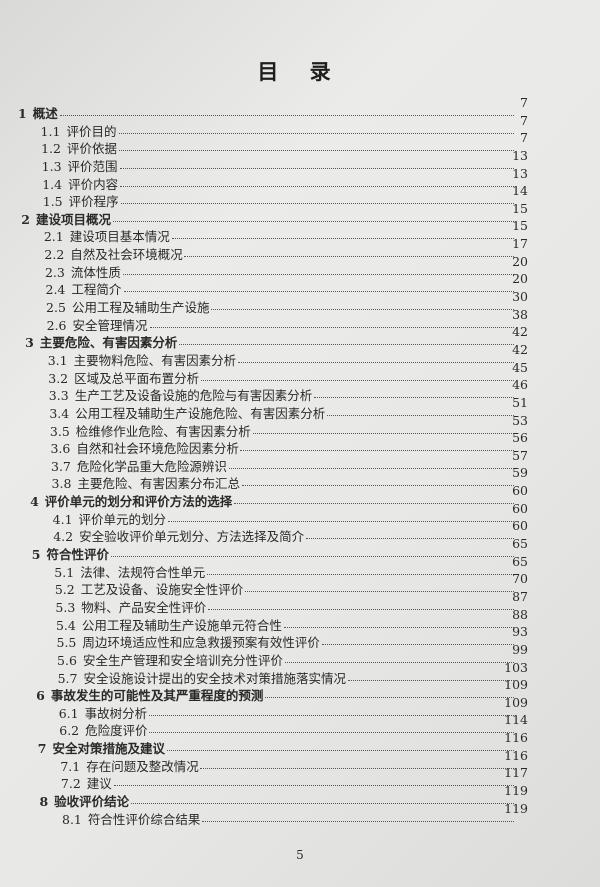 This screenshot has height=887, width=600. What do you see at coordinates (273, 567) in the screenshot?
I see `toc-entry: 5.1 法律、法规符合性单元 65` at bounding box center [273, 567].